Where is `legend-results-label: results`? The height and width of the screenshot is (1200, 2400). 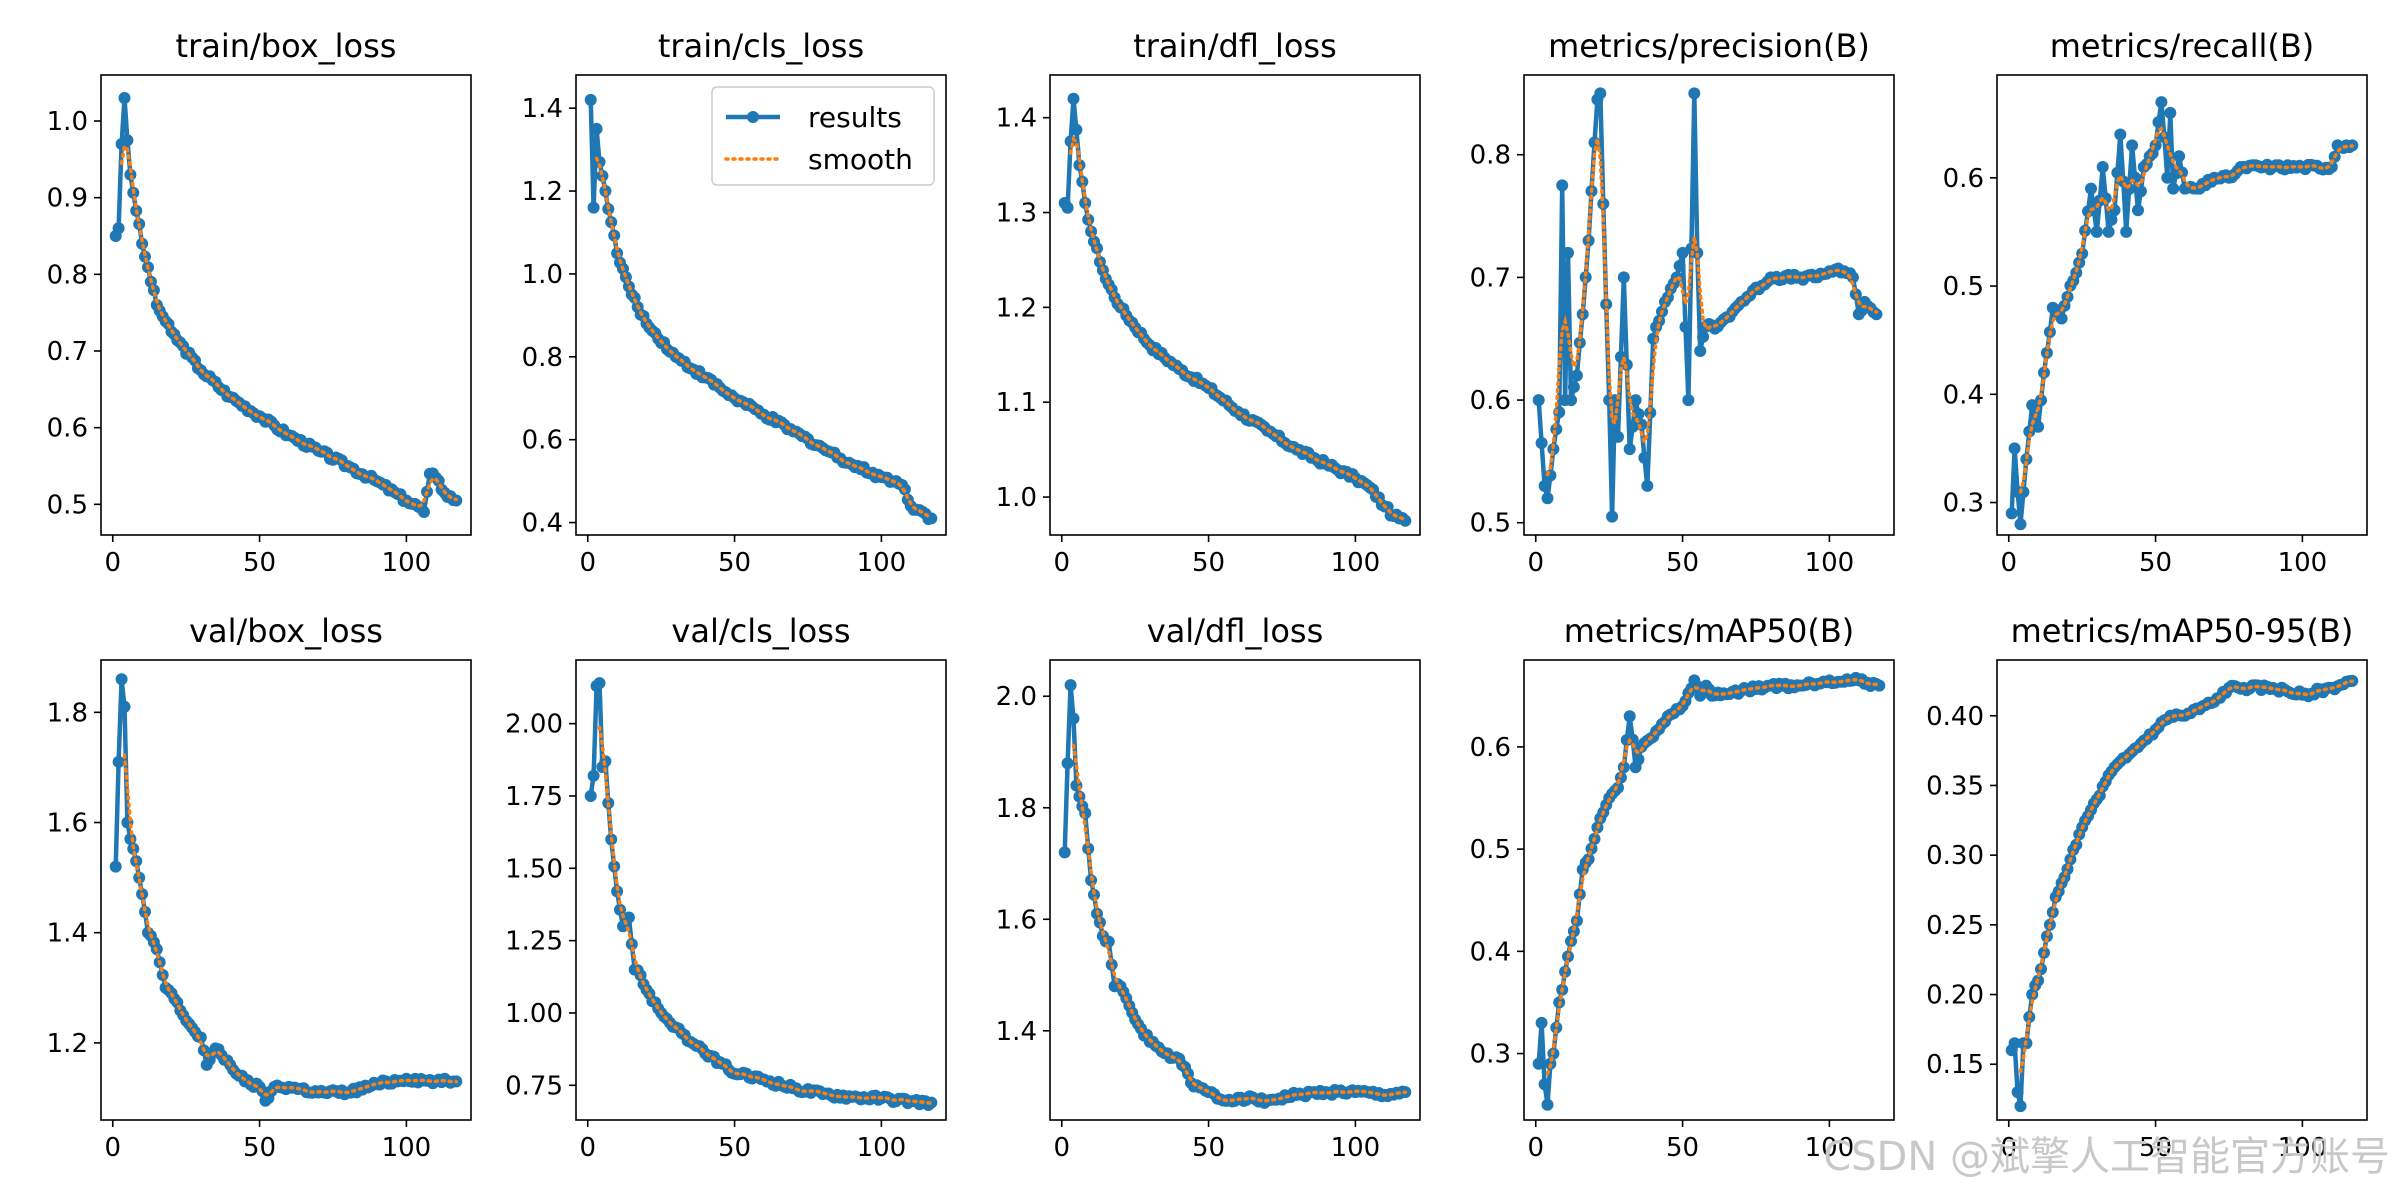
legend-results-label: results is located at coordinates (855, 117).